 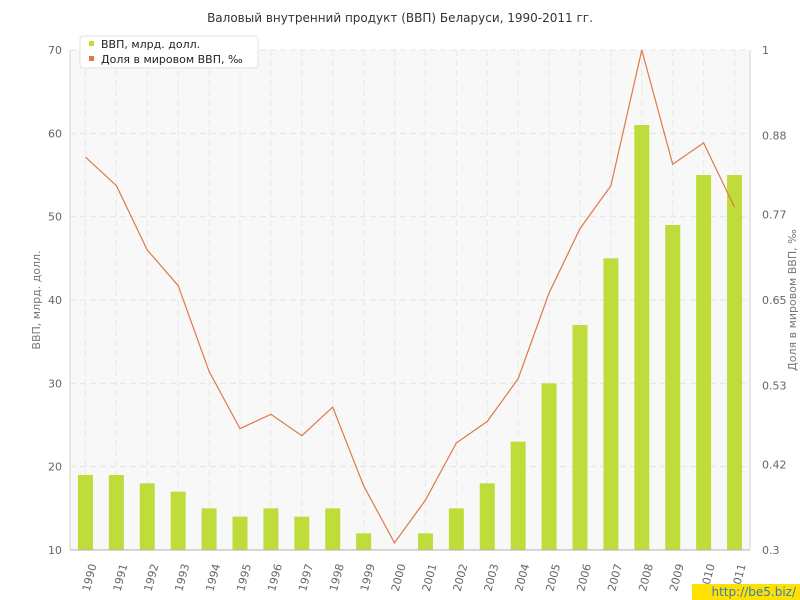 I want to click on x-tick-label: 1995, so click(x=244, y=577).